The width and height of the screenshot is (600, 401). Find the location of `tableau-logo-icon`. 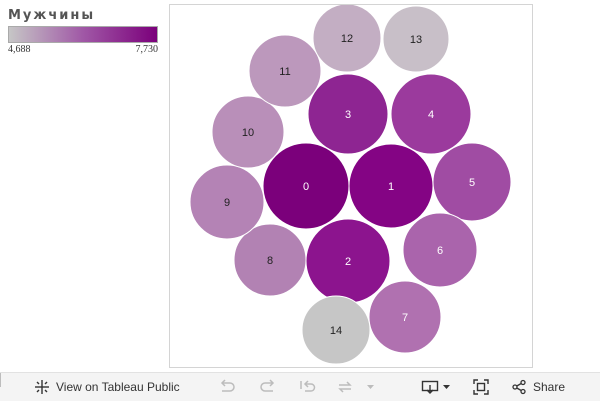

tableau-logo-icon is located at coordinates (42, 387).